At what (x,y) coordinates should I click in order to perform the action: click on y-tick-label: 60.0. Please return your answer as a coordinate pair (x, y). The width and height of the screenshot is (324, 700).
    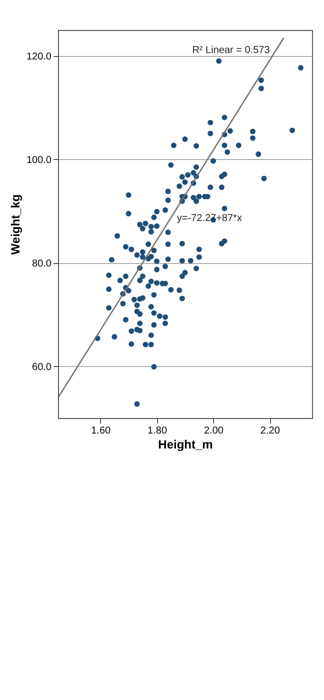
    Looking at the image, I should click on (42, 367).